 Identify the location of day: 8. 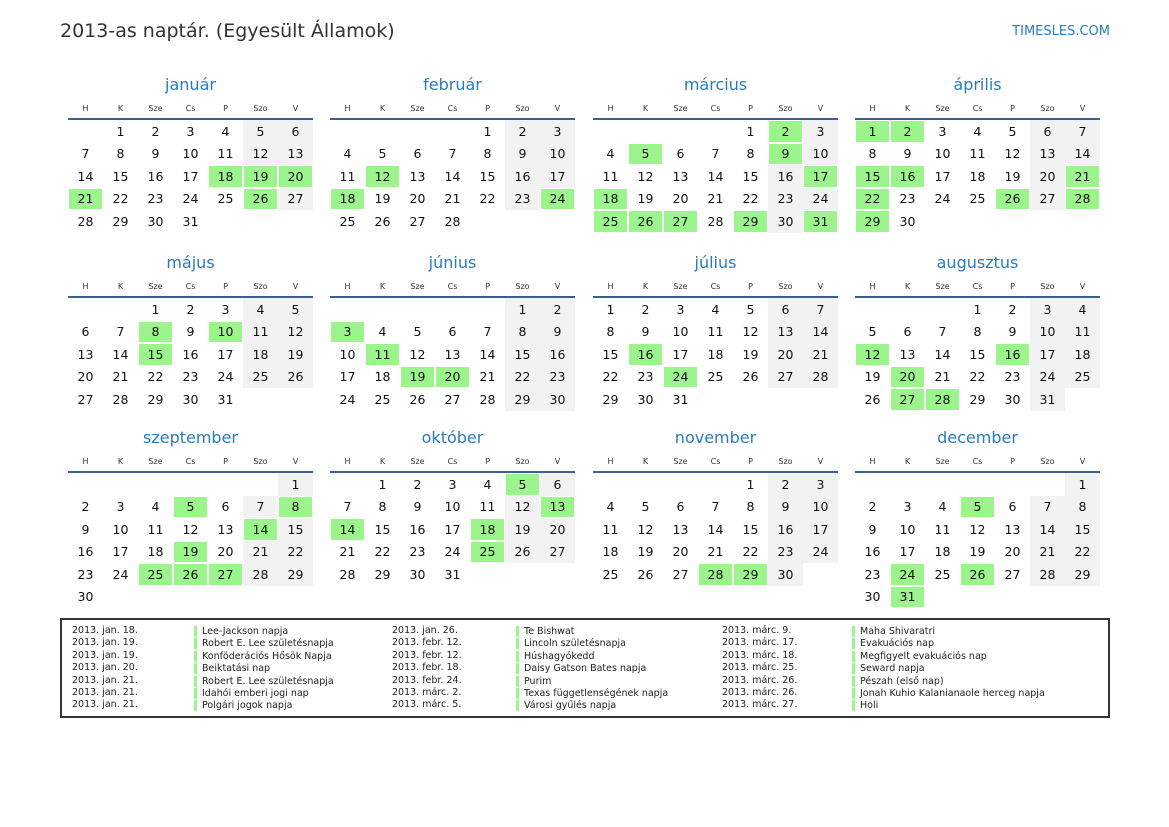
(610, 332).